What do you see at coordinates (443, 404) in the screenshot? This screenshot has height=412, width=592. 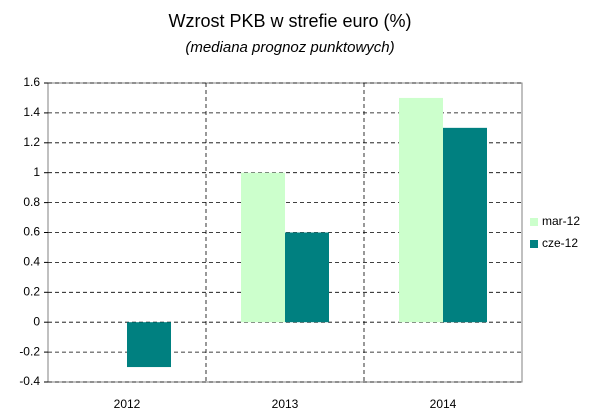 I see `x-tick-label: 2014` at bounding box center [443, 404].